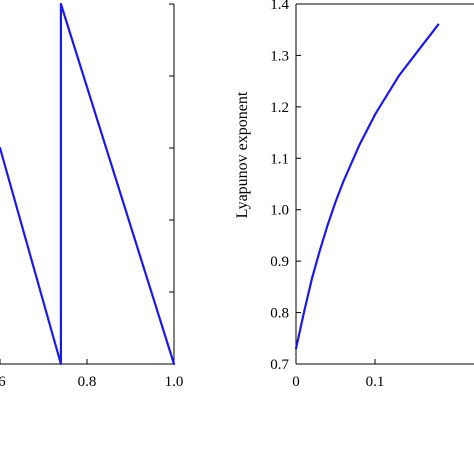  What do you see at coordinates (171, 184) in the screenshot?
I see `left-chart-right-ticks` at bounding box center [171, 184].